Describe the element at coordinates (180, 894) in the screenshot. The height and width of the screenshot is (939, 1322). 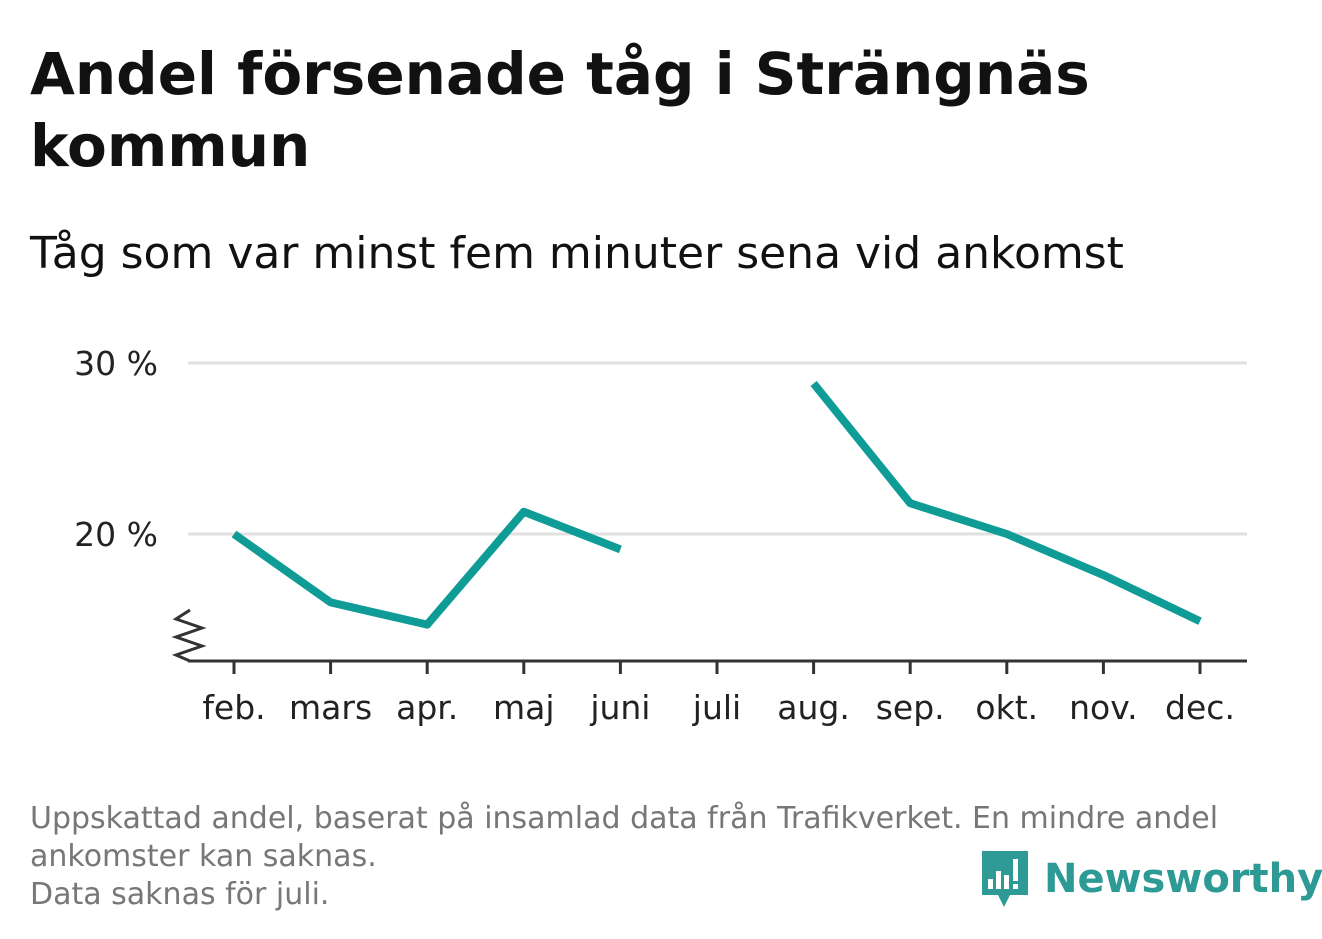
I see `footnote-line-3: Data saknas för juli.` at that location.